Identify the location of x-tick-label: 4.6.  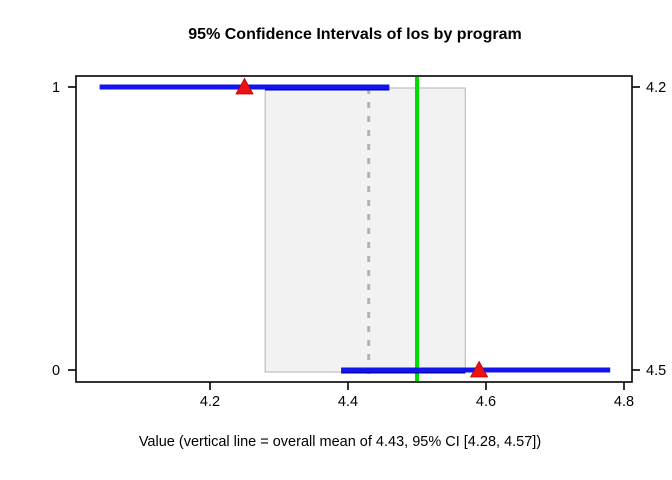
(486, 402).